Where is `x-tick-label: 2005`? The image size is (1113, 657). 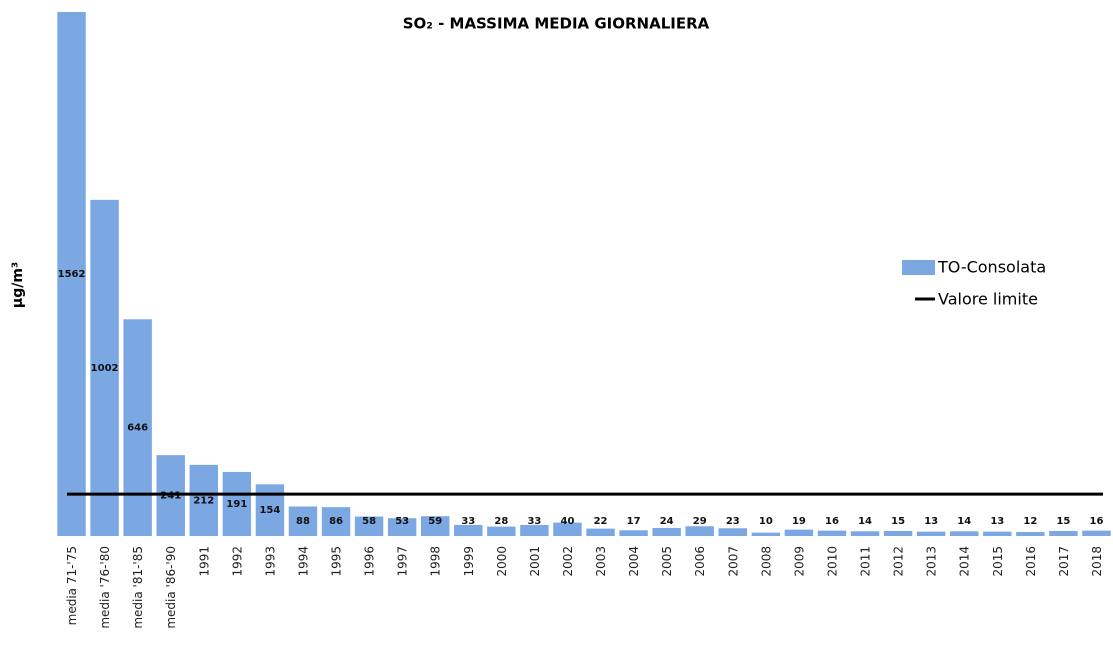
x-tick-label: 2005 is located at coordinates (667, 561).